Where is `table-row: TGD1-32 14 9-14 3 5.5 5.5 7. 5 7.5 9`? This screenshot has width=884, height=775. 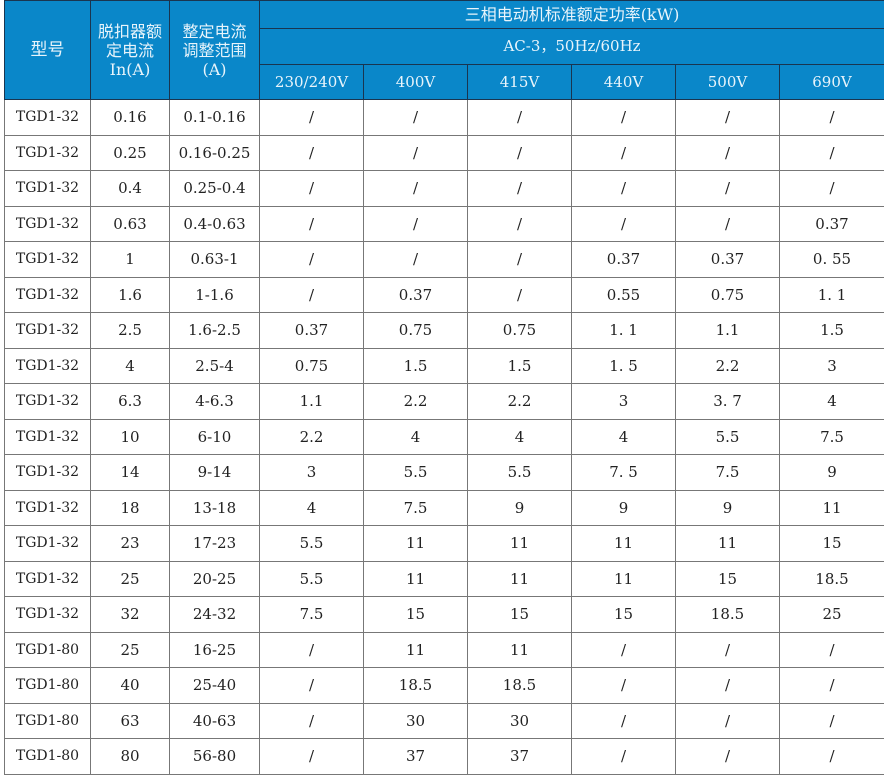
table-row: TGD1-32 14 9-14 3 5.5 5.5 7. 5 7.5 9 is located at coordinates (444, 472).